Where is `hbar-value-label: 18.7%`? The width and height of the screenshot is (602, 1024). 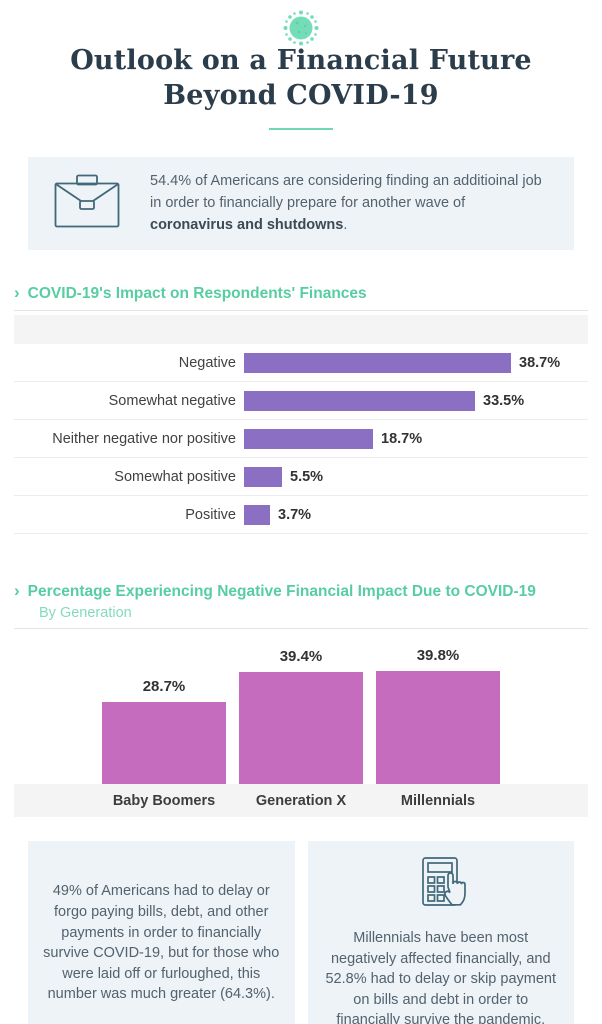
hbar-value-label: 18.7% is located at coordinates (402, 438).